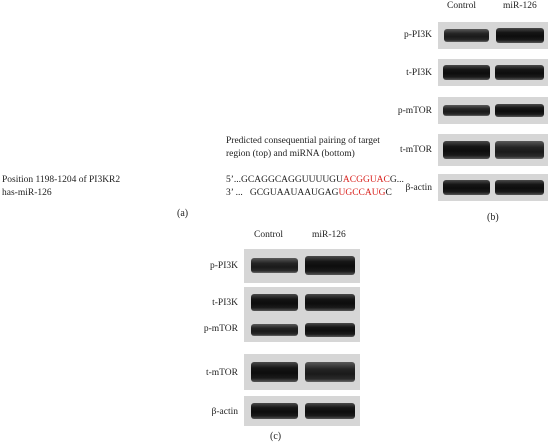 The height and width of the screenshot is (446, 552). I want to click on c-row-label: β-actin, so click(224, 412).